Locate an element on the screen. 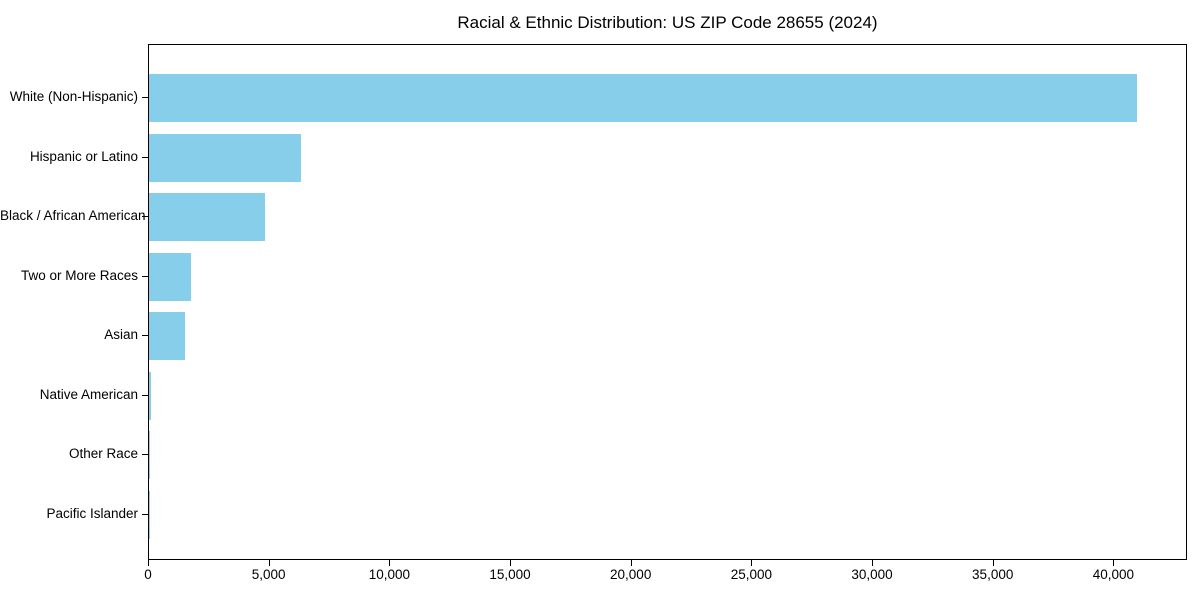  x-tick-label-40-000: 40,000 is located at coordinates (1113, 574).